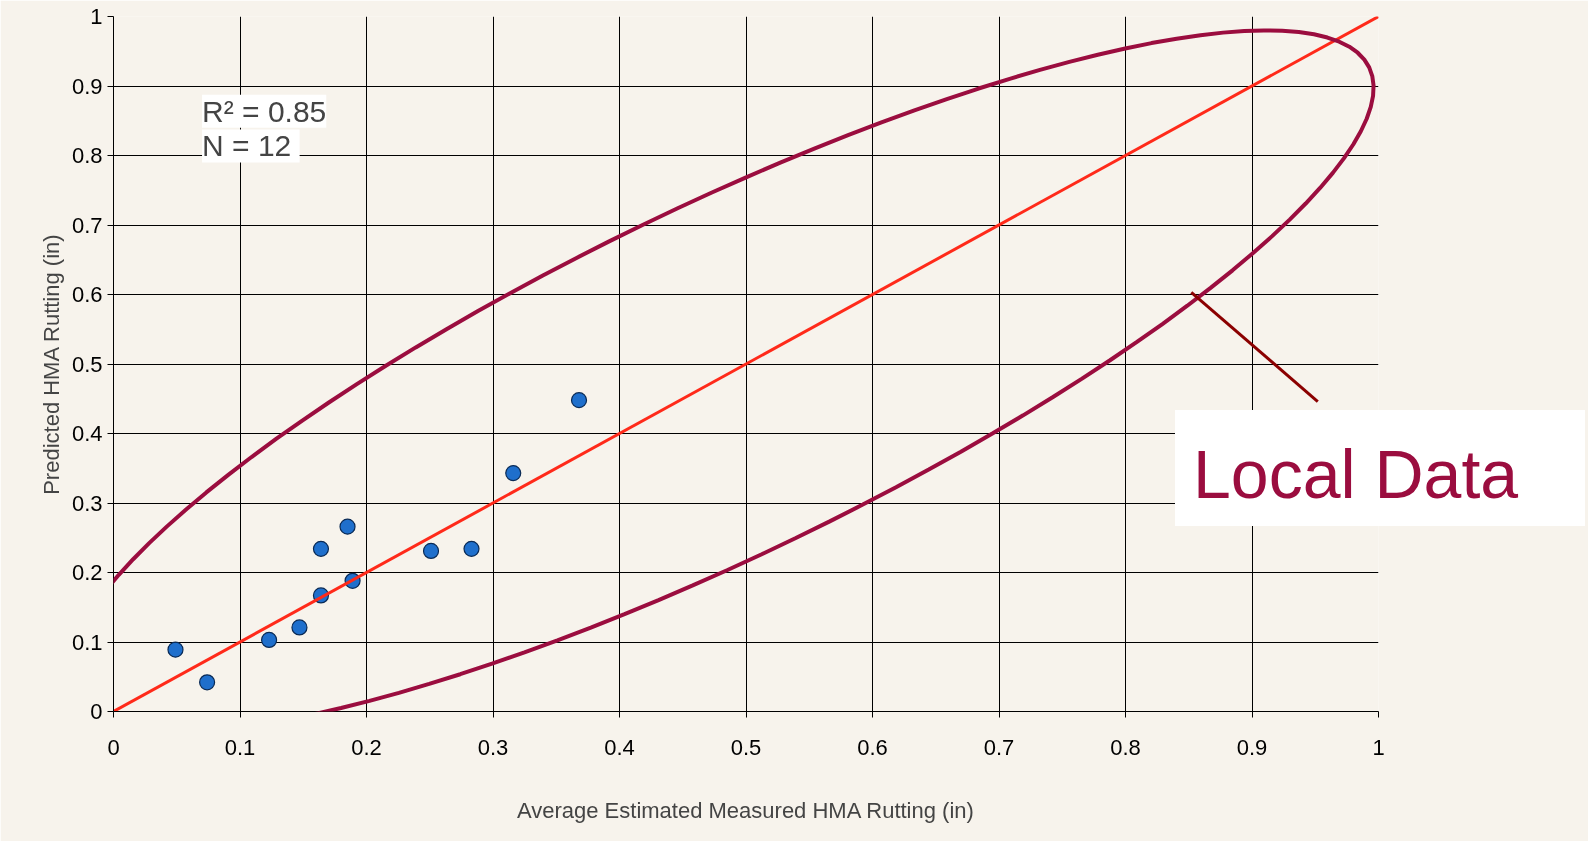 The height and width of the screenshot is (841, 1588). I want to click on y-axis-title: Predicted HMA Rutting (in), so click(51, 364).